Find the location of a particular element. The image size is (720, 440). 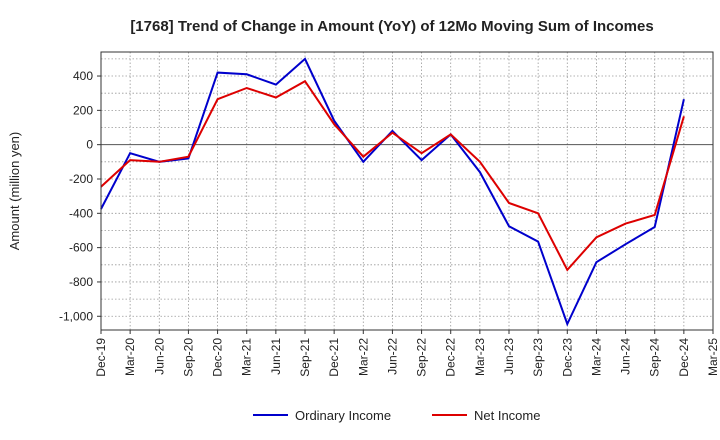

y-axis-label: Amount (million yen) is located at coordinates (14, 191).